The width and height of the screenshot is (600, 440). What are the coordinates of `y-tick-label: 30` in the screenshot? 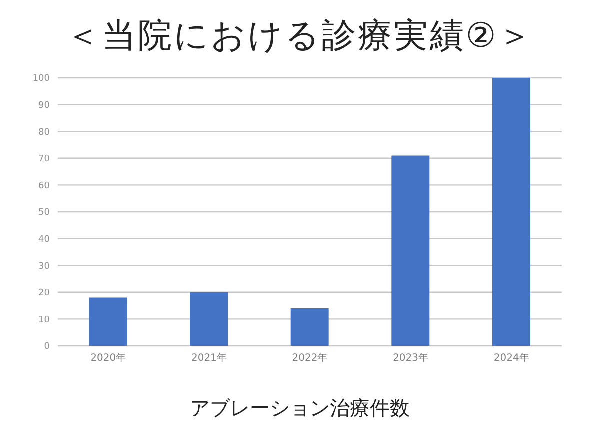 It's located at (44, 267).